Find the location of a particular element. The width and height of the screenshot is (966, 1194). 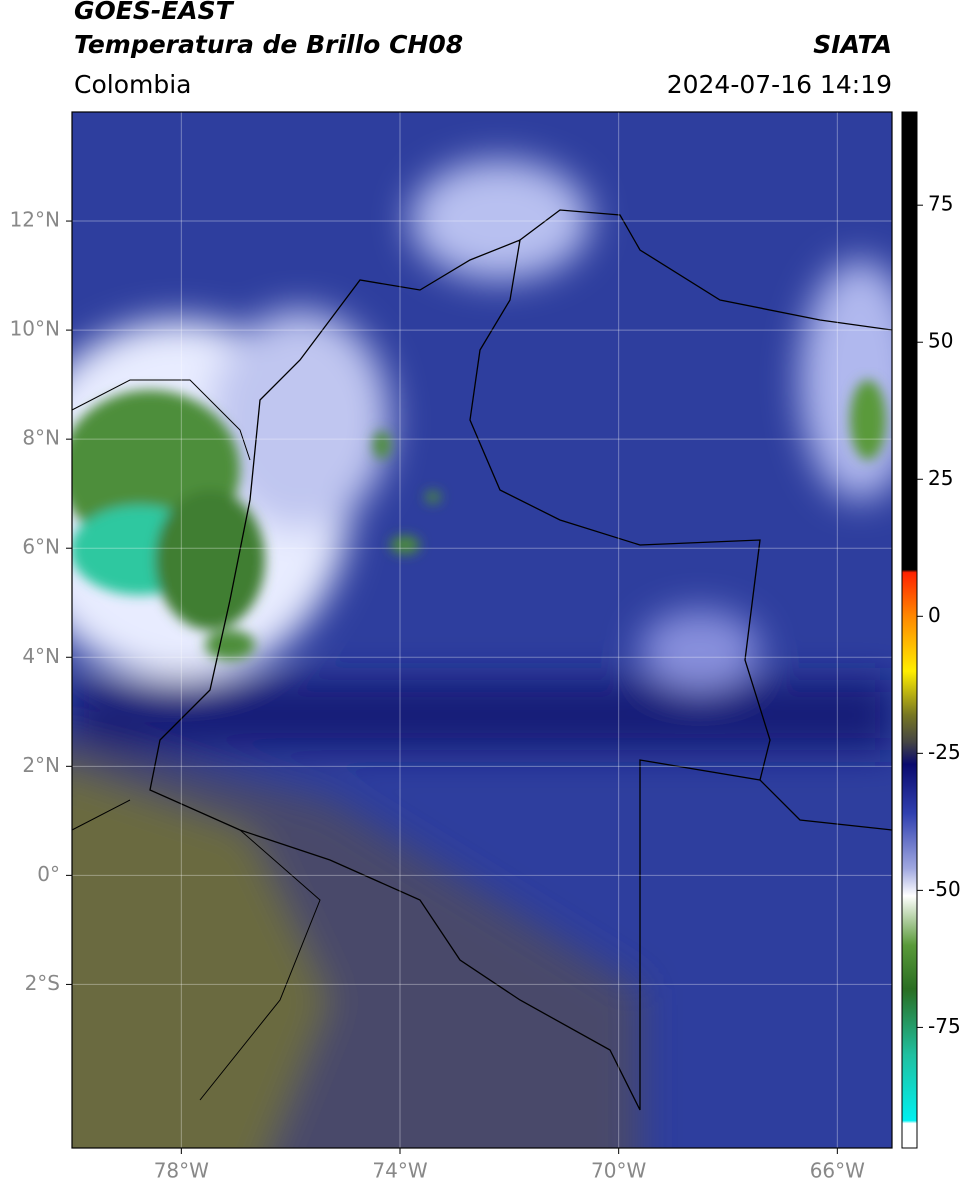

y-tick-label: 8°N is located at coordinates (41, 438).